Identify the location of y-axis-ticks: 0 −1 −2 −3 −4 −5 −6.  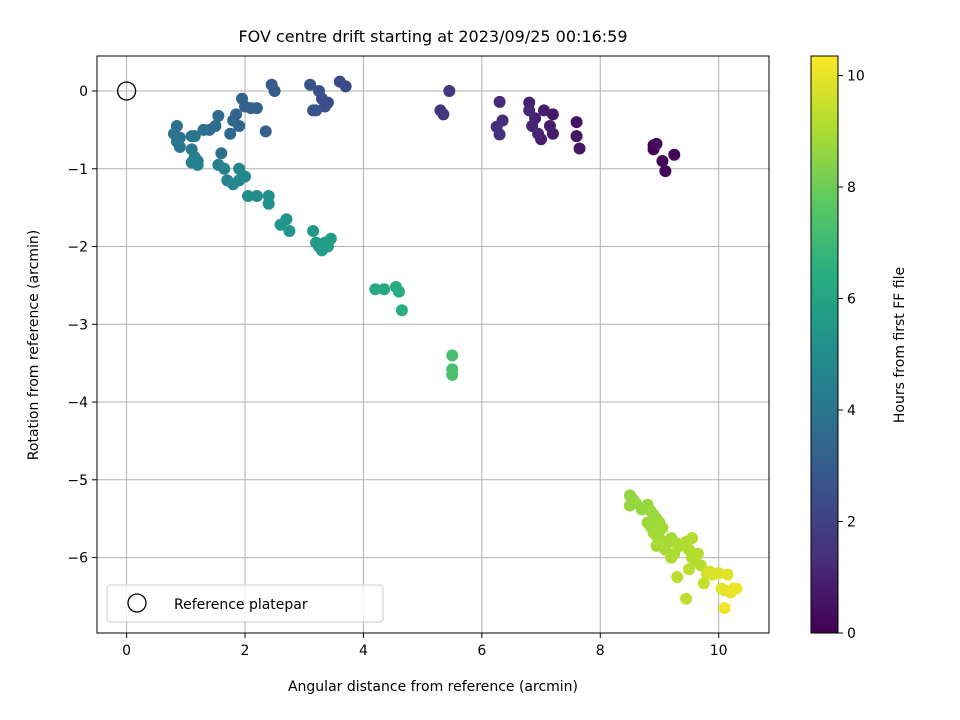
(82, 325).